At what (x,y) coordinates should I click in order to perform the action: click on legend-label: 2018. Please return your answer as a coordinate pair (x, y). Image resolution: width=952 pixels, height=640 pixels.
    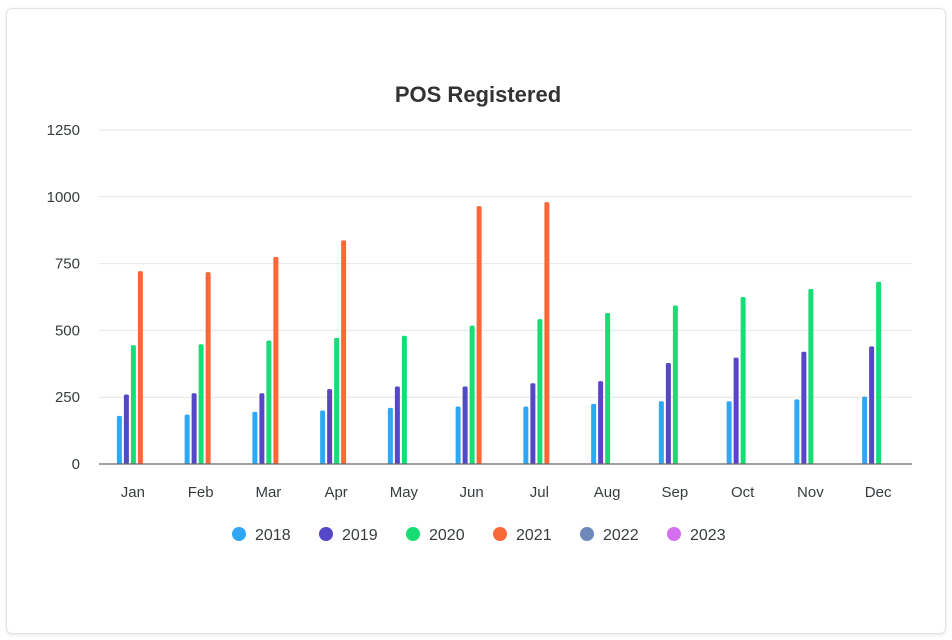
    Looking at the image, I should click on (273, 535).